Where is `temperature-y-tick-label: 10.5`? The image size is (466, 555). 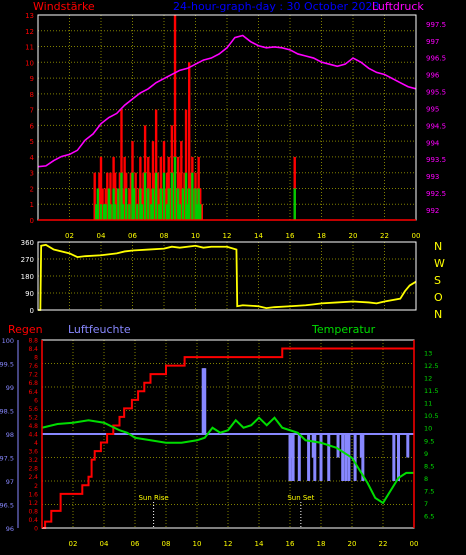
temperature-y-tick-label: 10.5 is located at coordinates (431, 416).